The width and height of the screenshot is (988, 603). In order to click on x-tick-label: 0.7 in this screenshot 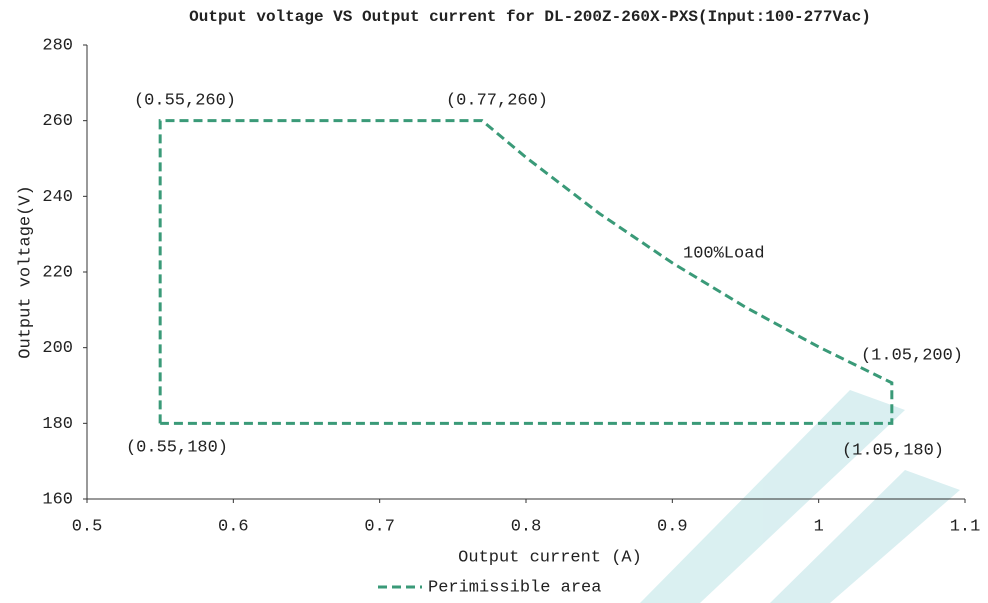, I will do `click(379, 526)`.